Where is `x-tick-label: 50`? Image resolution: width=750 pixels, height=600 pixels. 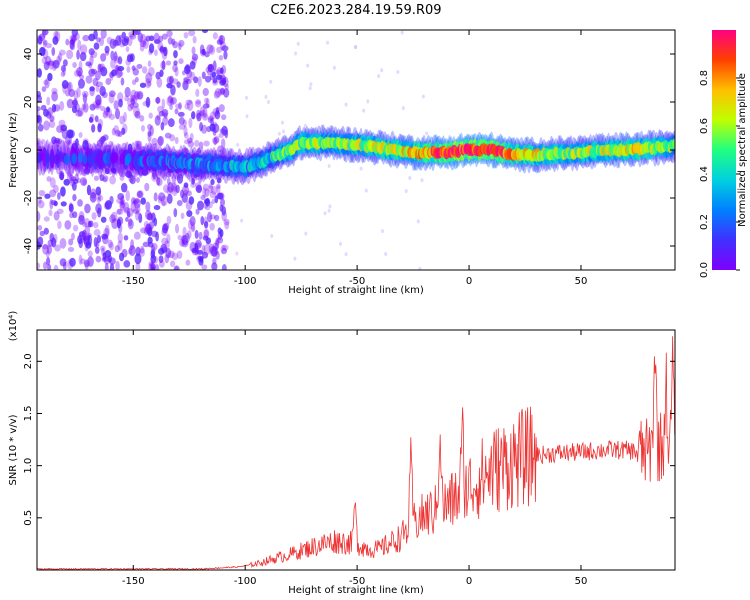
x-tick-label: 50 is located at coordinates (581, 581).